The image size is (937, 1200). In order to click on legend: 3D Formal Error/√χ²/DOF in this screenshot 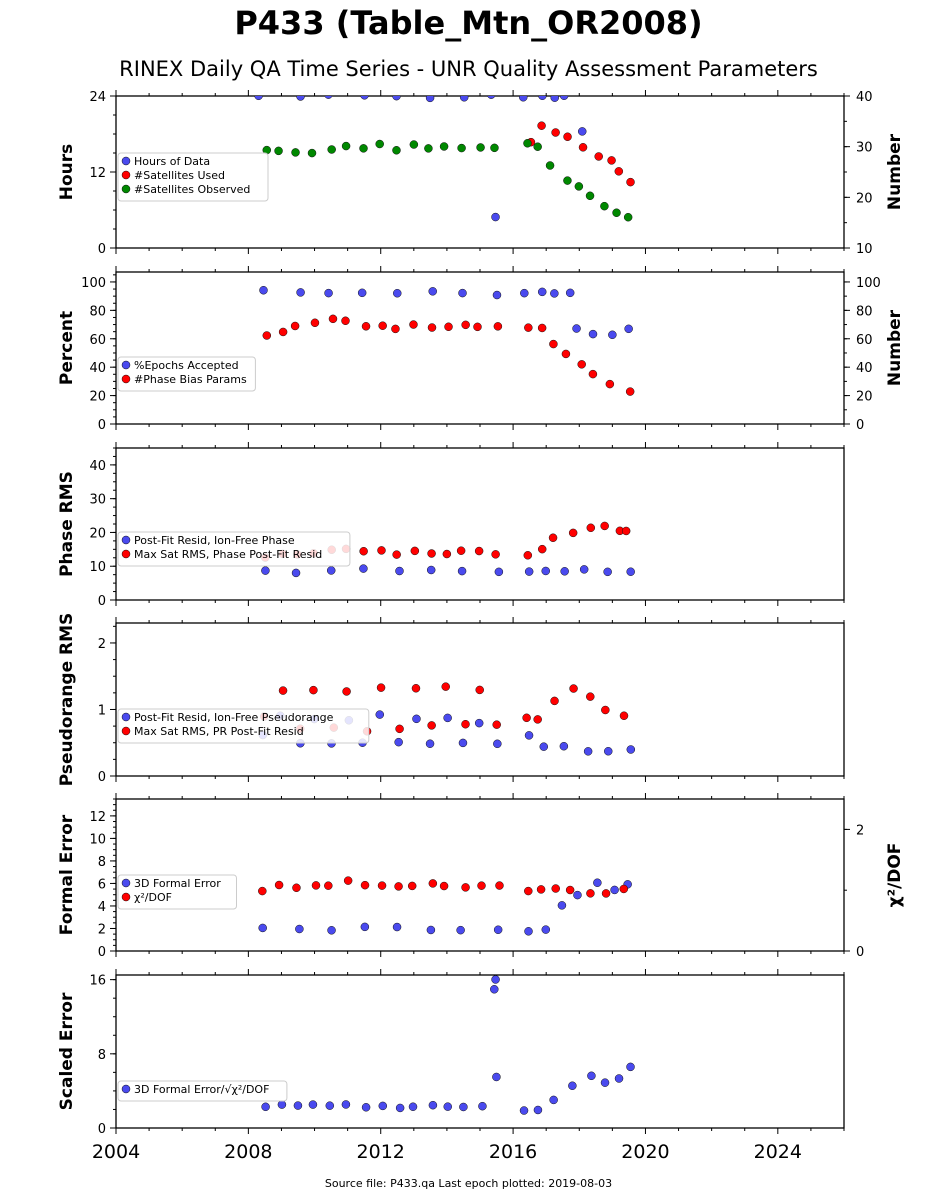, I will do `click(202, 1091)`.